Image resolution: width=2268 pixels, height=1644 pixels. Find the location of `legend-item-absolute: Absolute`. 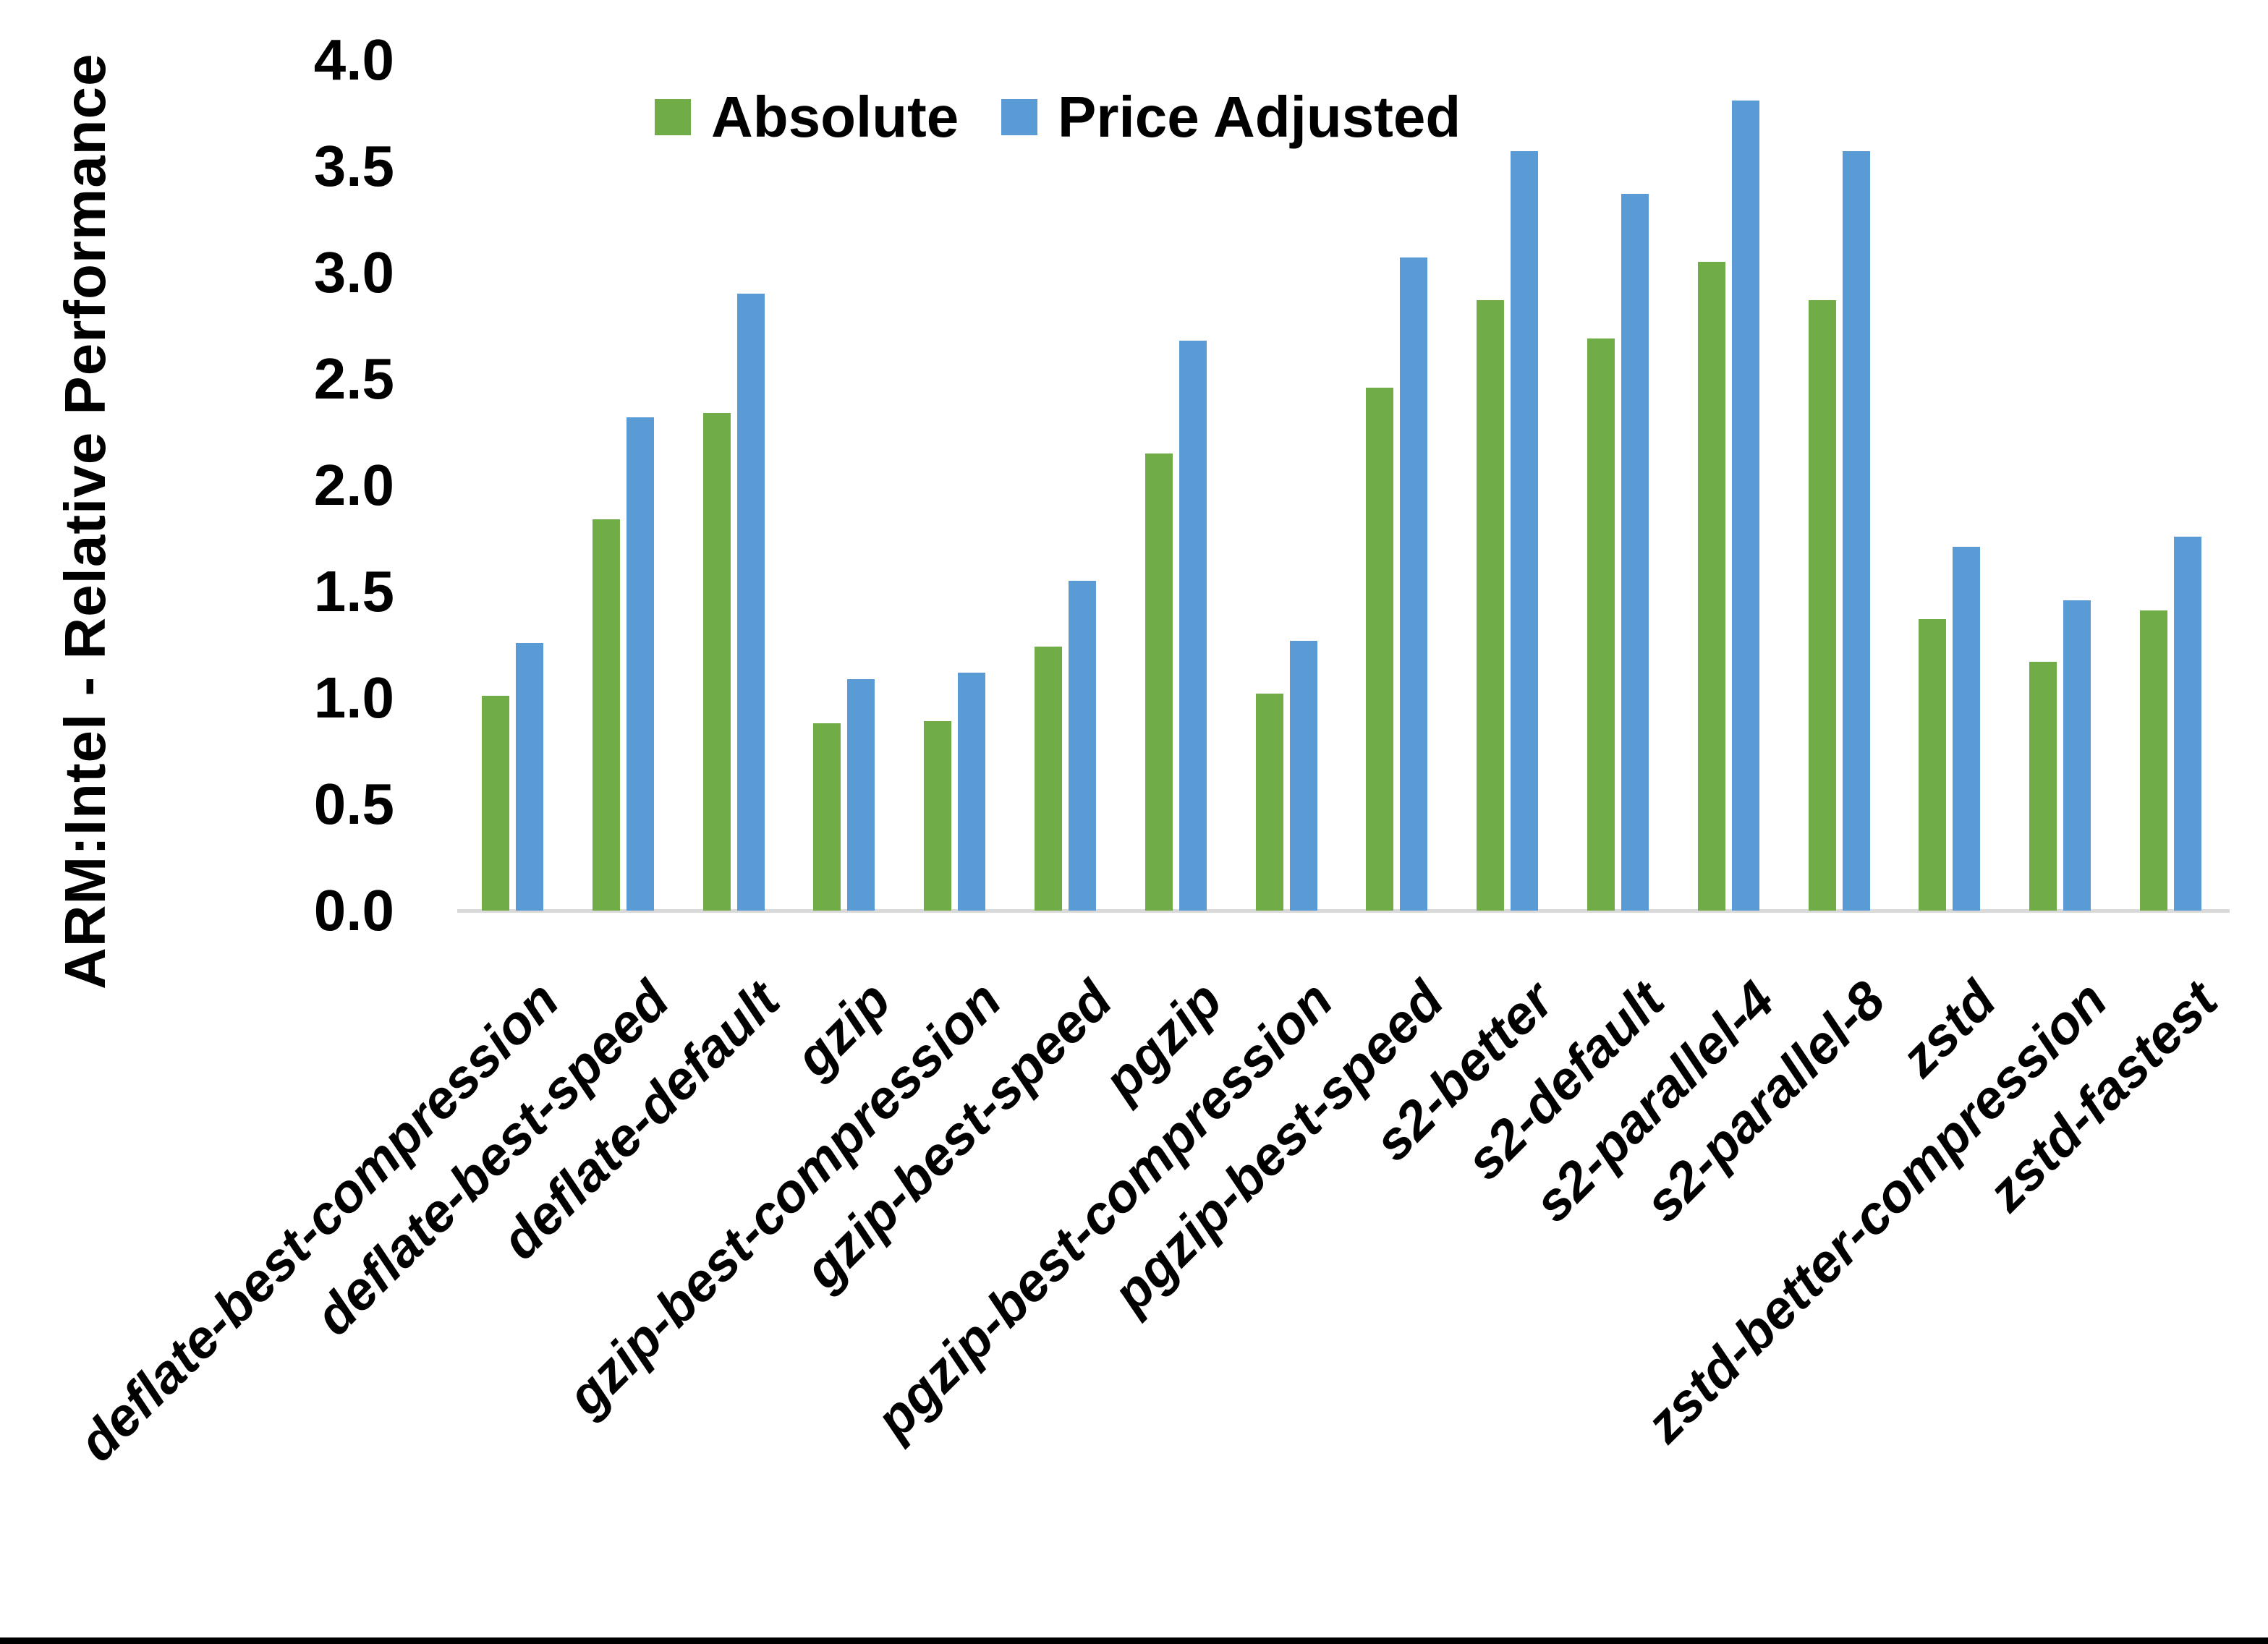

legend-item-absolute: Absolute is located at coordinates (807, 117).